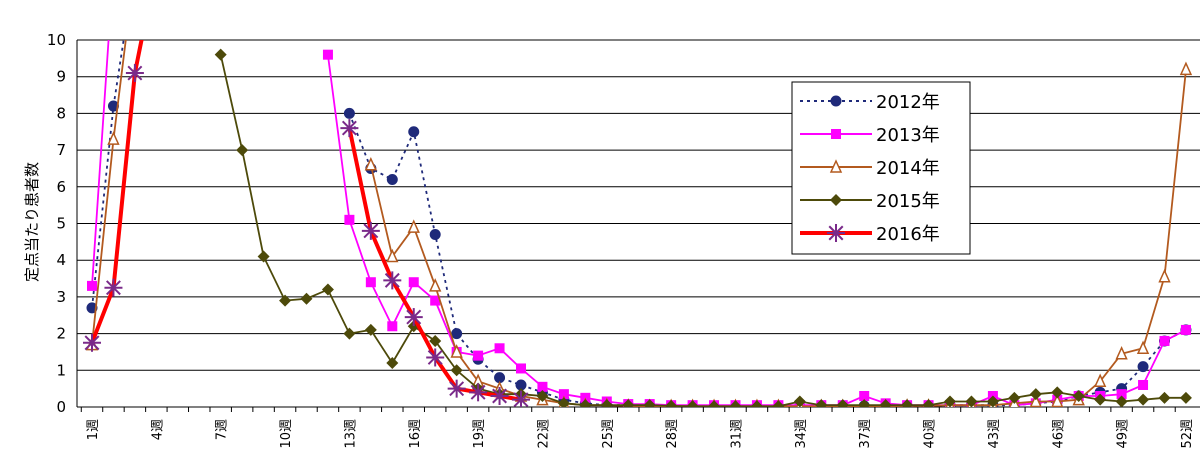  What do you see at coordinates (61, 297) in the screenshot?
I see `y-tick-label: 3` at bounding box center [61, 297].